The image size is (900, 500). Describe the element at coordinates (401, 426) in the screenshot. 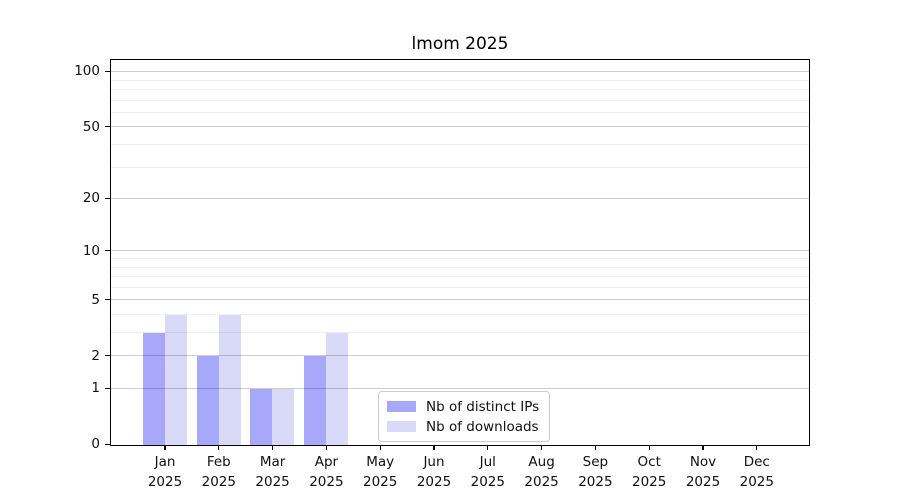

I see `legend-swatch-downloads` at that location.